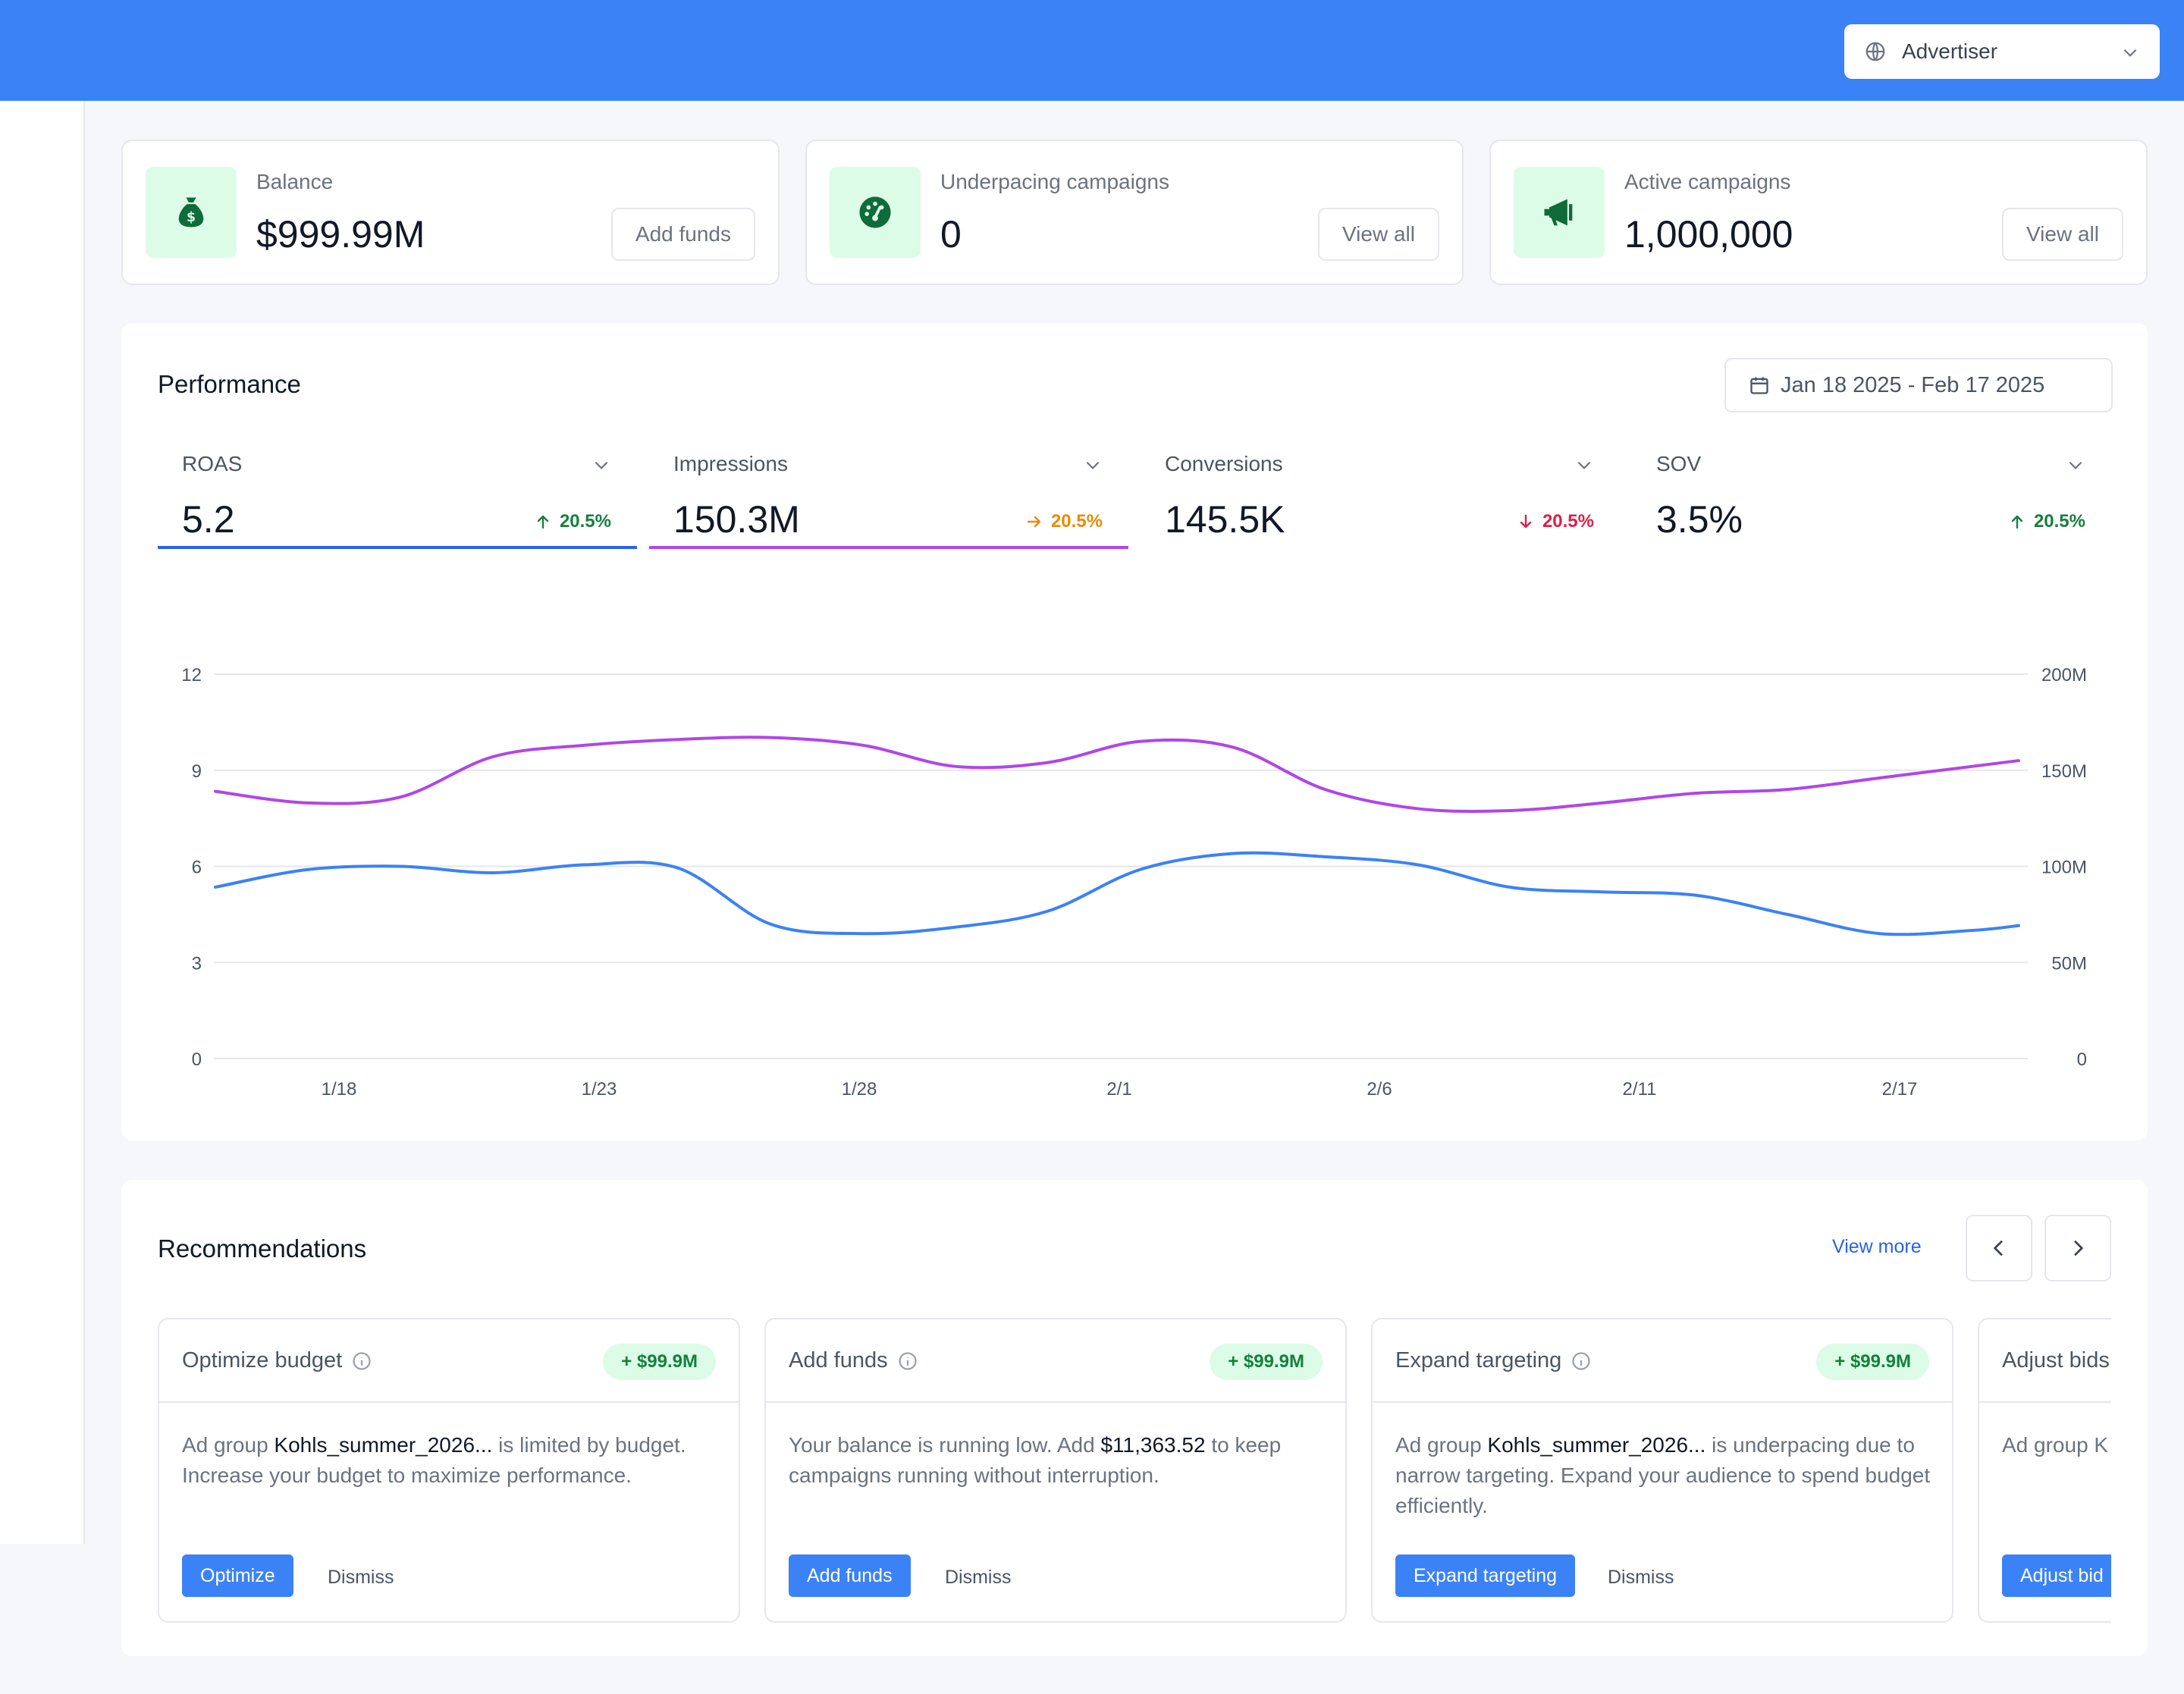  Describe the element at coordinates (1950, 51) in the screenshot. I see `advertiser-label: Advertiser` at that location.